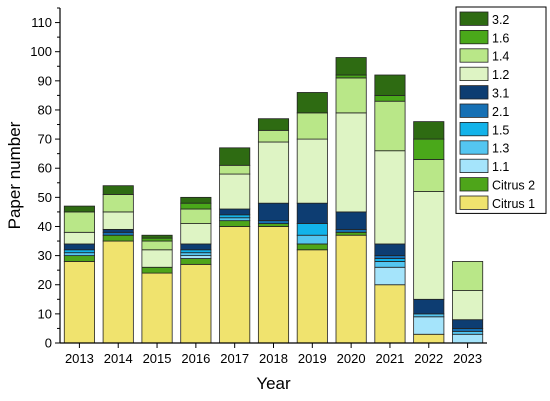 Image resolution: width=550 pixels, height=401 pixels. What do you see at coordinates (500, 75) in the screenshot?
I see `legend-label: 1.2` at bounding box center [500, 75].